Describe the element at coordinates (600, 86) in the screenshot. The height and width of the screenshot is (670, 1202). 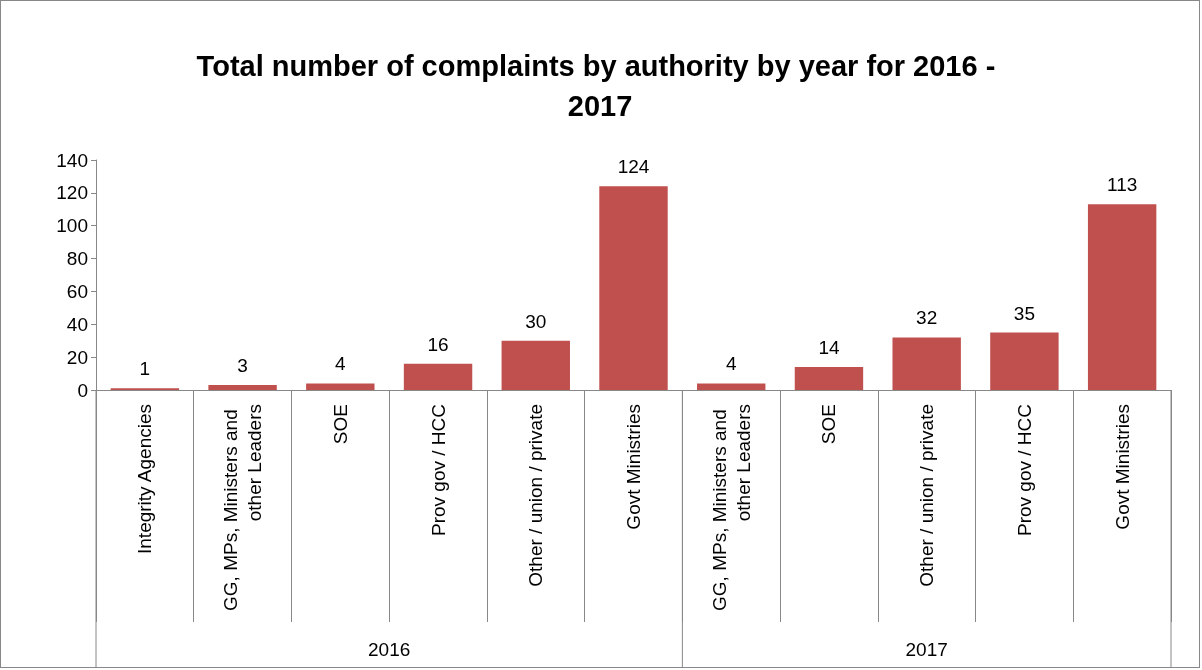
I see `chart-title: Total number of complaints by authority by year for 2016 - 2017` at that location.